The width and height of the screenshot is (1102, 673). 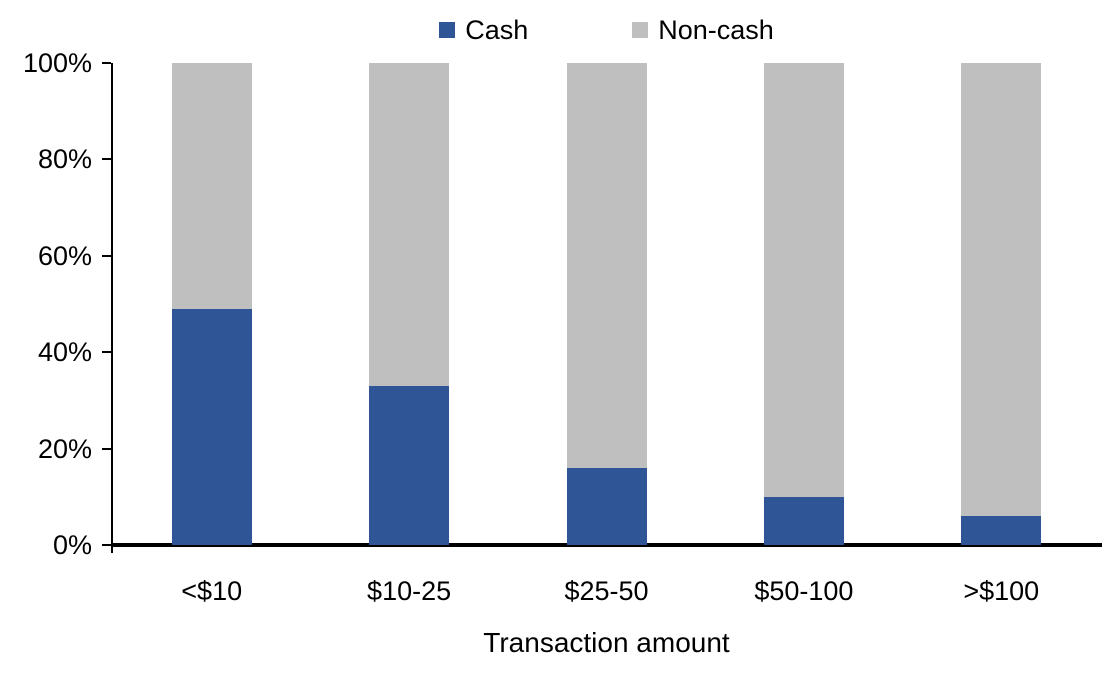 I want to click on legend-swatch-non-cash, so click(x=640, y=30).